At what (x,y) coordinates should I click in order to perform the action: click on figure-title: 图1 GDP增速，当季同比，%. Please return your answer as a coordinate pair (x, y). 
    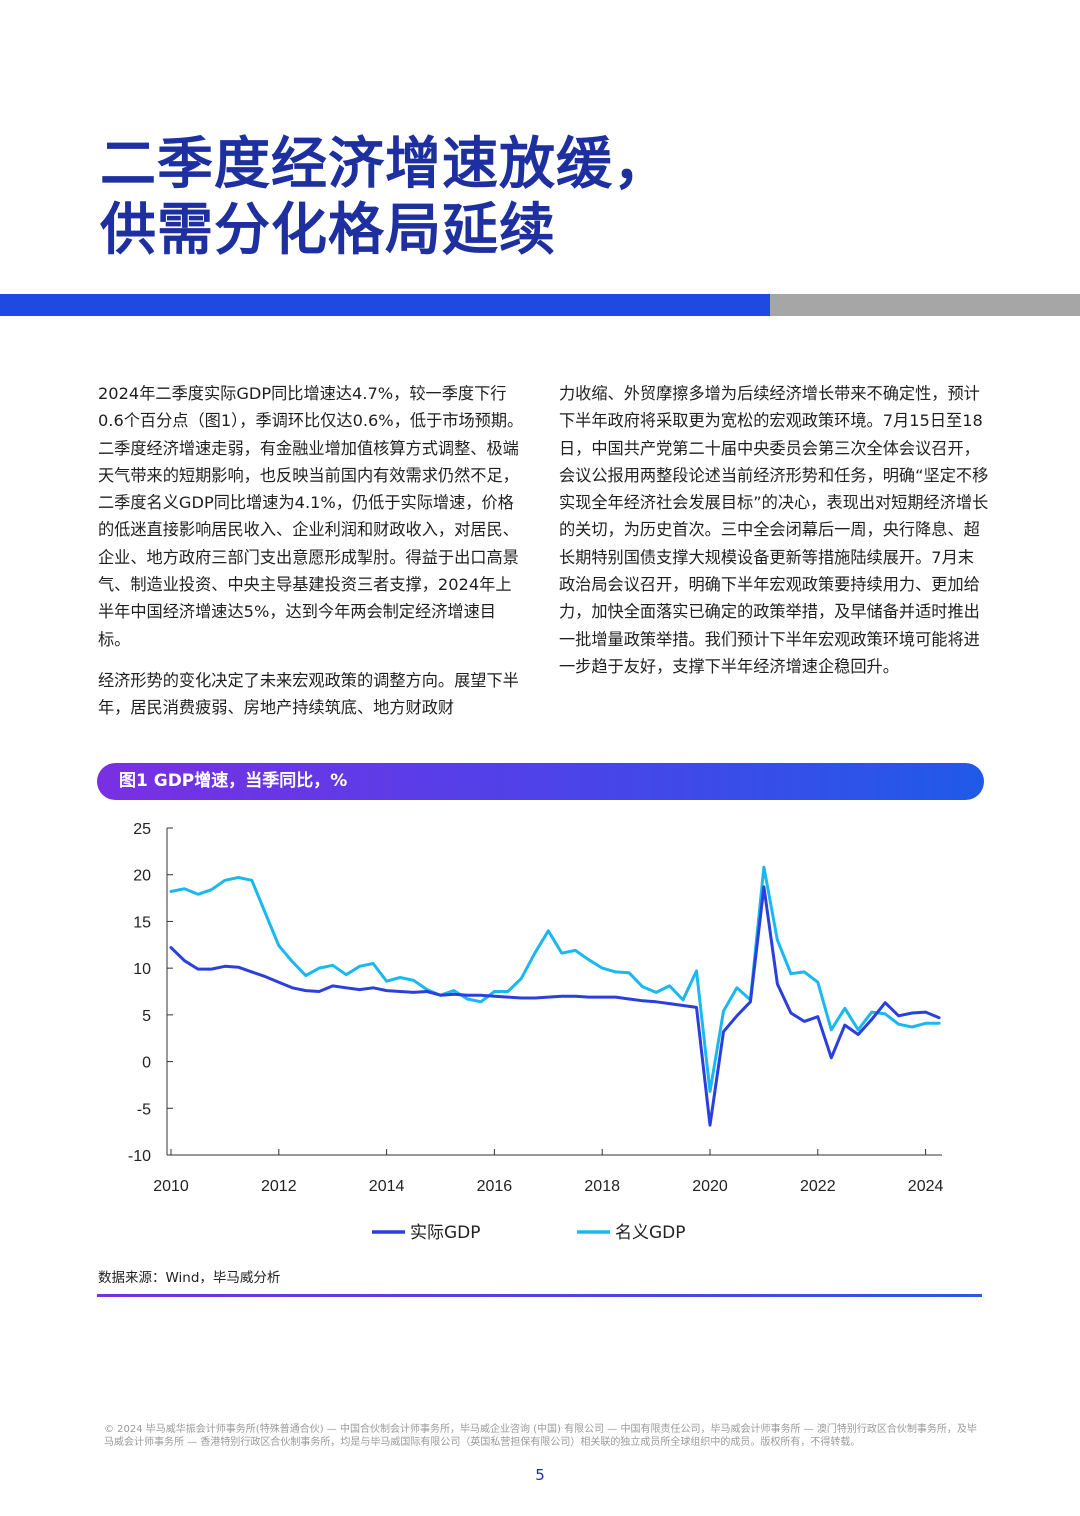
    Looking at the image, I should click on (233, 781).